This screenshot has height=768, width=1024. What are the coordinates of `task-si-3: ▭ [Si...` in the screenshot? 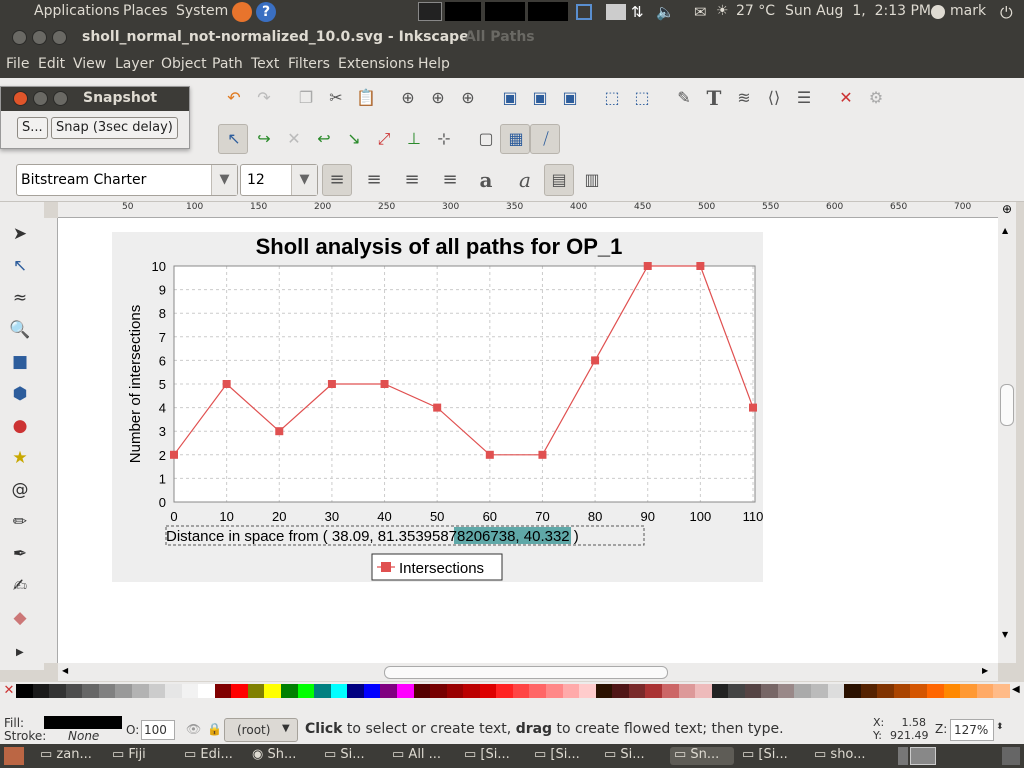 It's located at (557, 754).